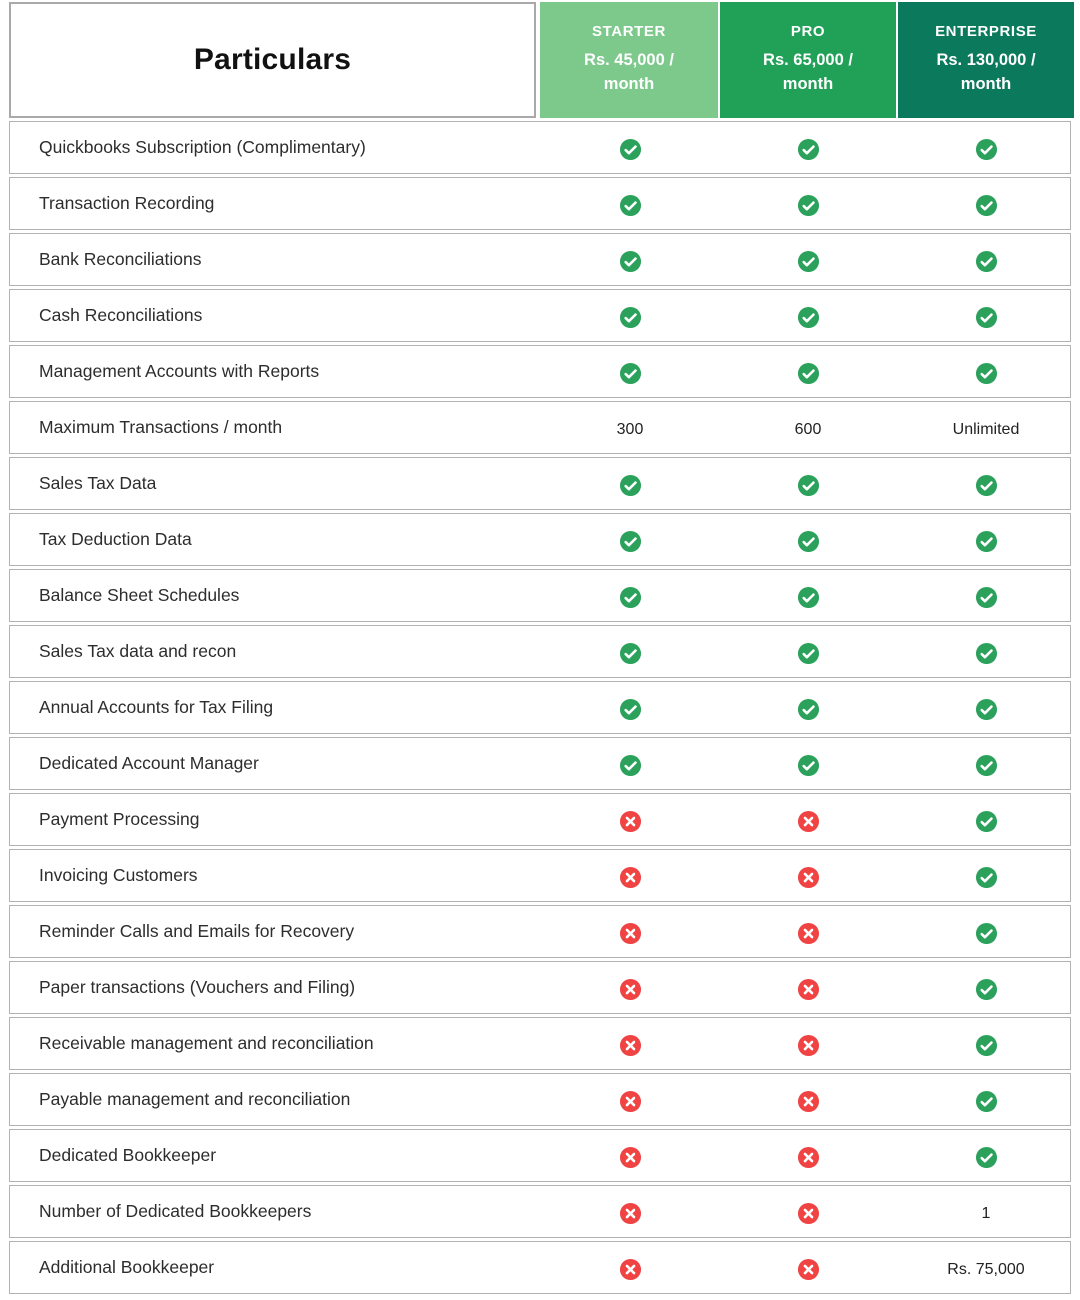 Image resolution: width=1080 pixels, height=1300 pixels. I want to click on cell-value: Rs. 75,000, so click(986, 1269).